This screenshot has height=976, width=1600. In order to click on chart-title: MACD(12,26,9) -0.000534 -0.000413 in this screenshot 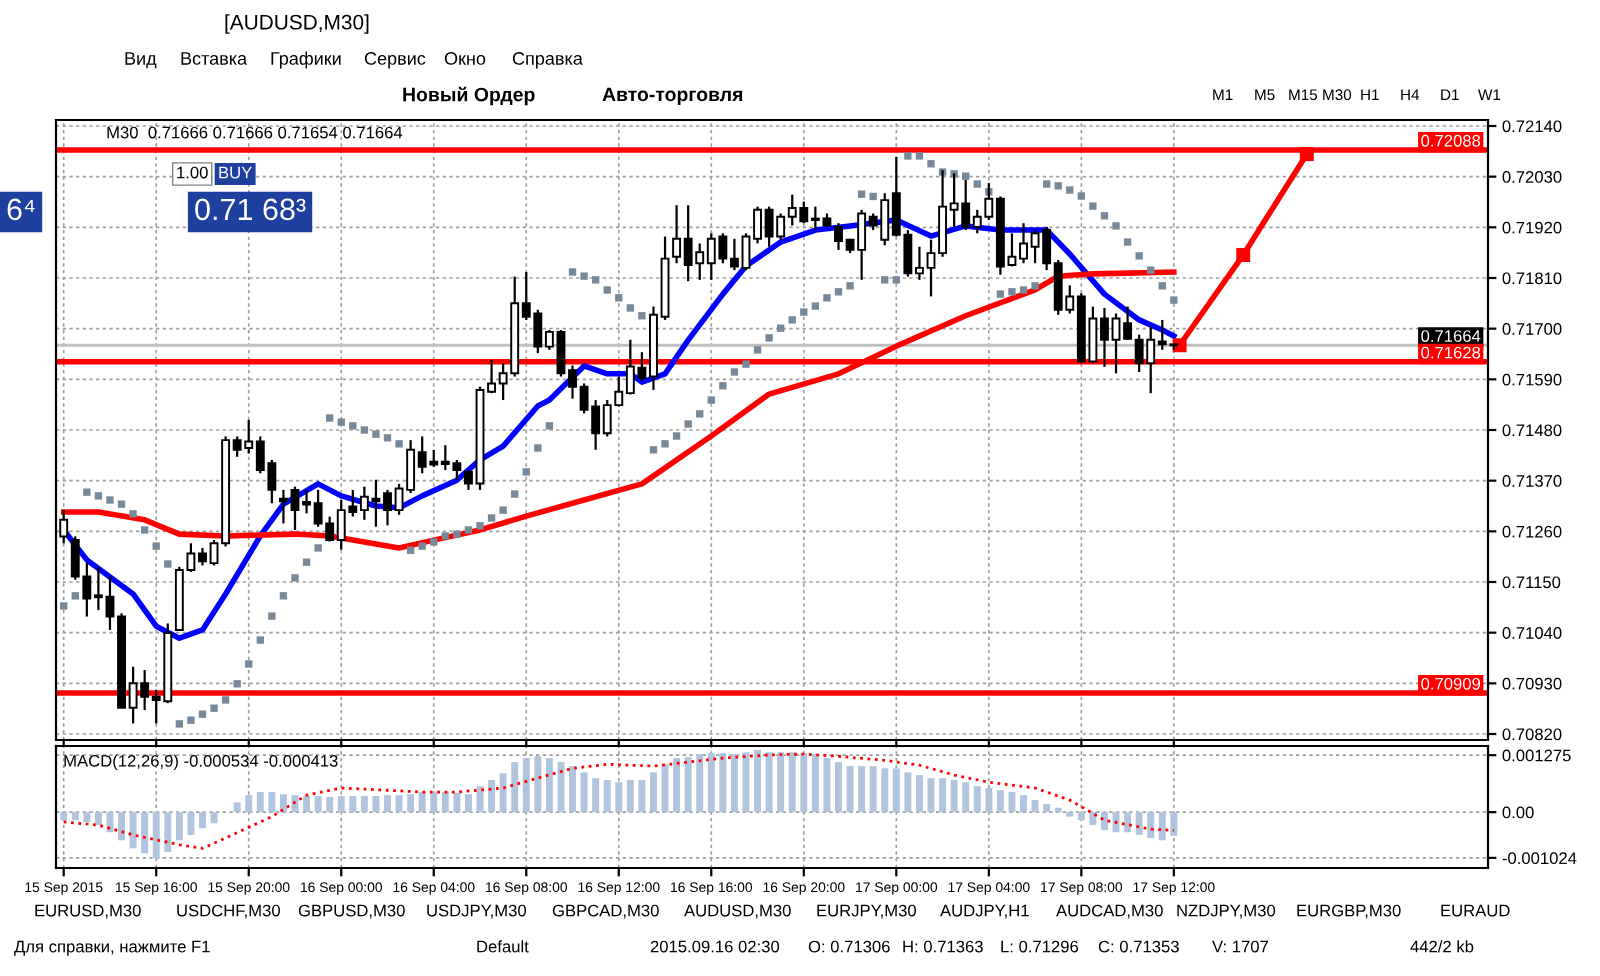, I will do `click(201, 762)`.